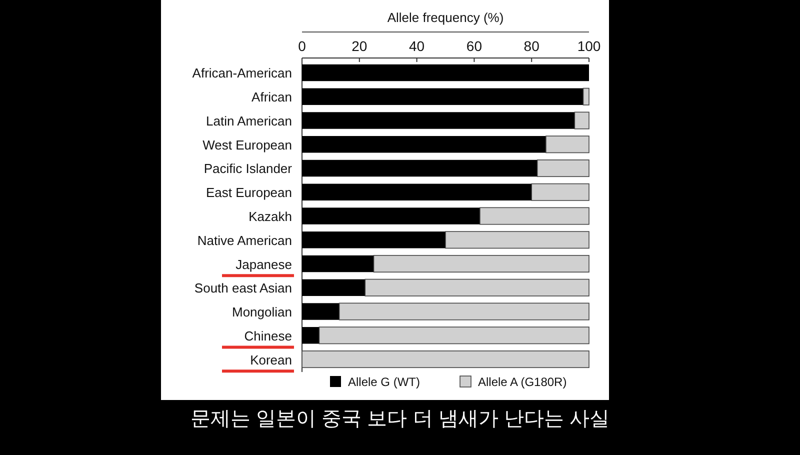 Image resolution: width=800 pixels, height=455 pixels. What do you see at coordinates (522, 382) in the screenshot?
I see `legend-label: Allele A (G180R)` at bounding box center [522, 382].